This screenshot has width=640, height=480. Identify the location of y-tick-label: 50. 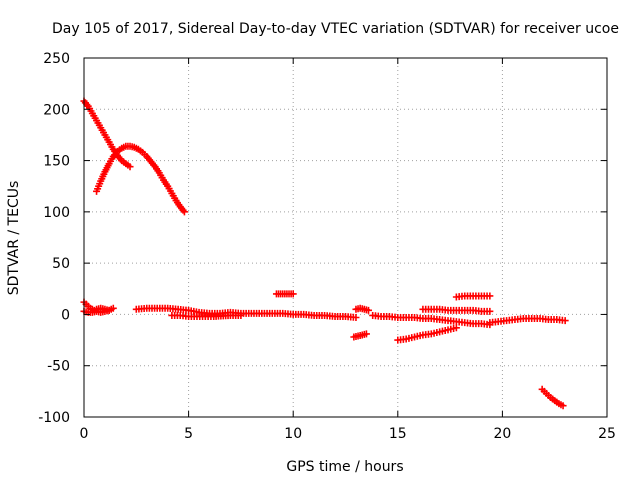
(61, 264).